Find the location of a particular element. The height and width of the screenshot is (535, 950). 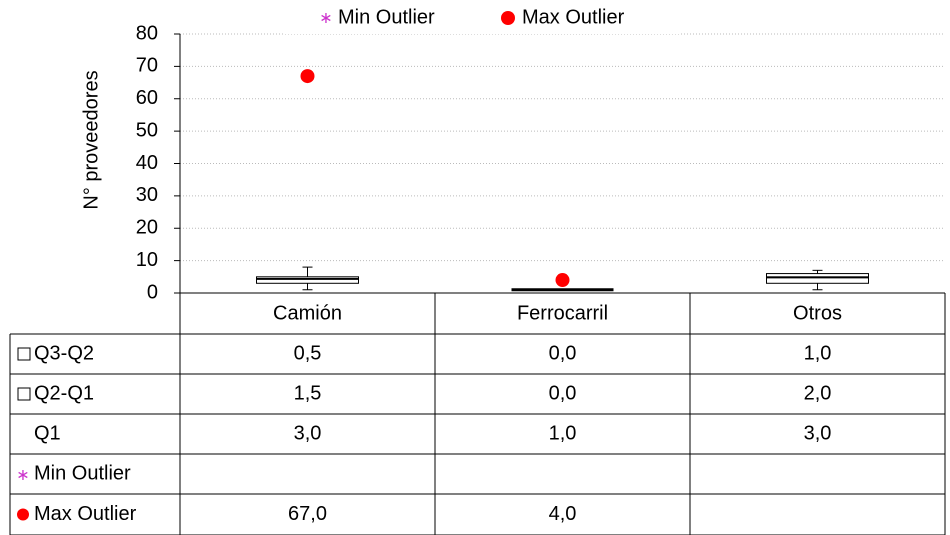

y-tick-label: 0 is located at coordinates (152, 292).